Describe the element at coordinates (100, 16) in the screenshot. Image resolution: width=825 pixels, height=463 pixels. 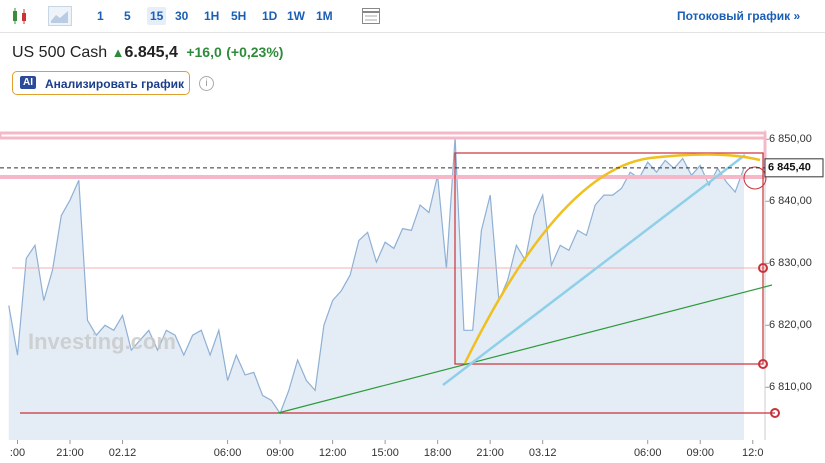
I see `timeframe: 1` at that location.